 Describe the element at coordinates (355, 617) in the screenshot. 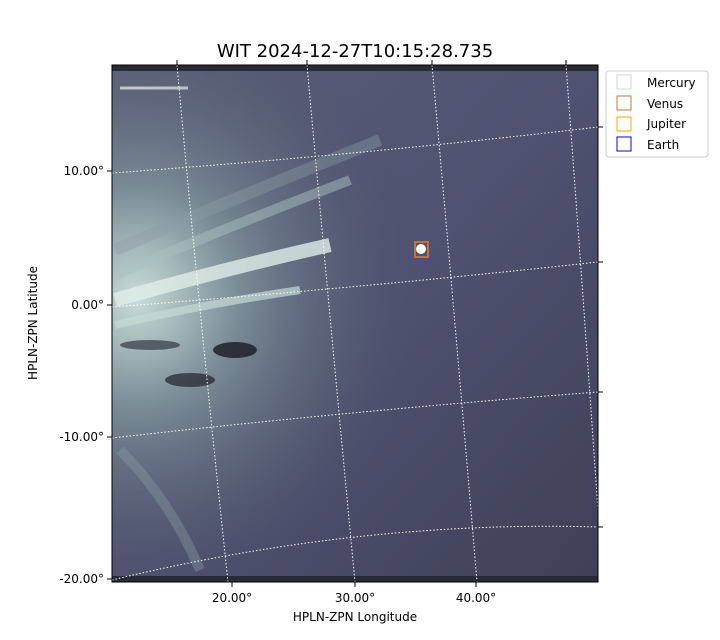

I see `x-axis-label: HPLN-ZPN Longitude` at that location.